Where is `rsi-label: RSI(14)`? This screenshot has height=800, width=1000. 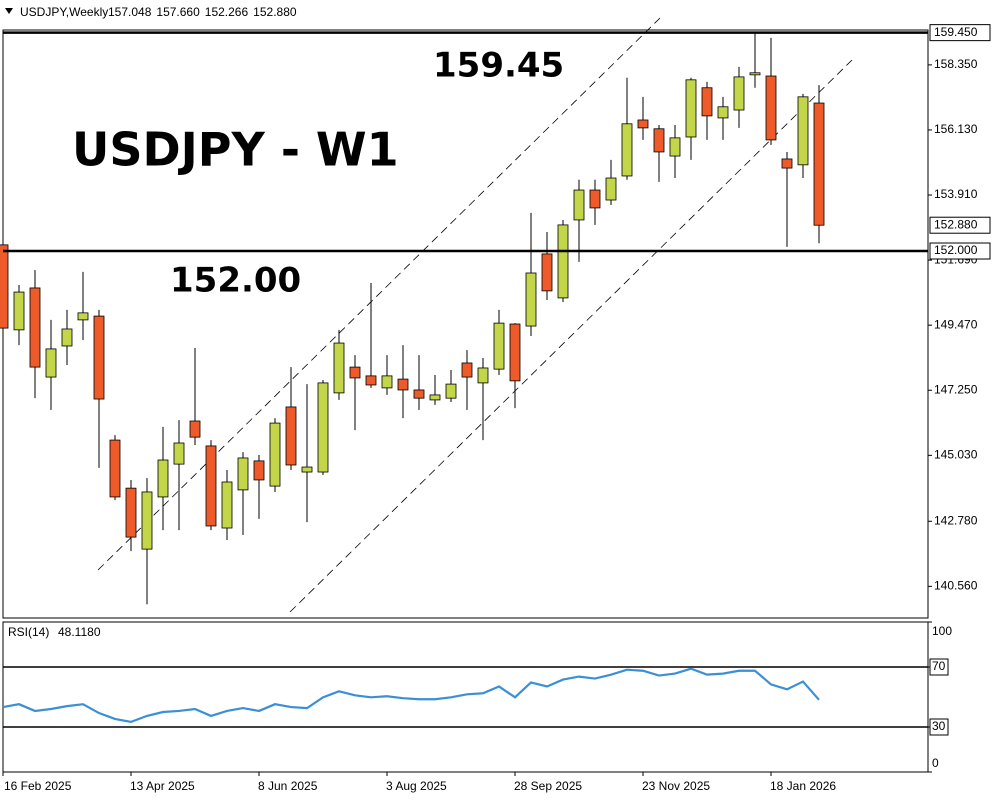 rsi-label: RSI(14) is located at coordinates (28, 632).